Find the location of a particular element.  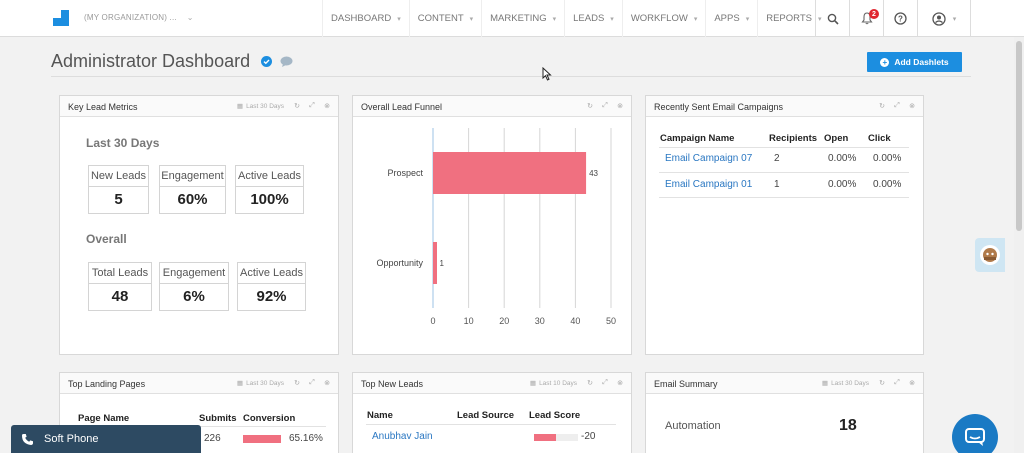

chat-icon is located at coordinates (975, 437).